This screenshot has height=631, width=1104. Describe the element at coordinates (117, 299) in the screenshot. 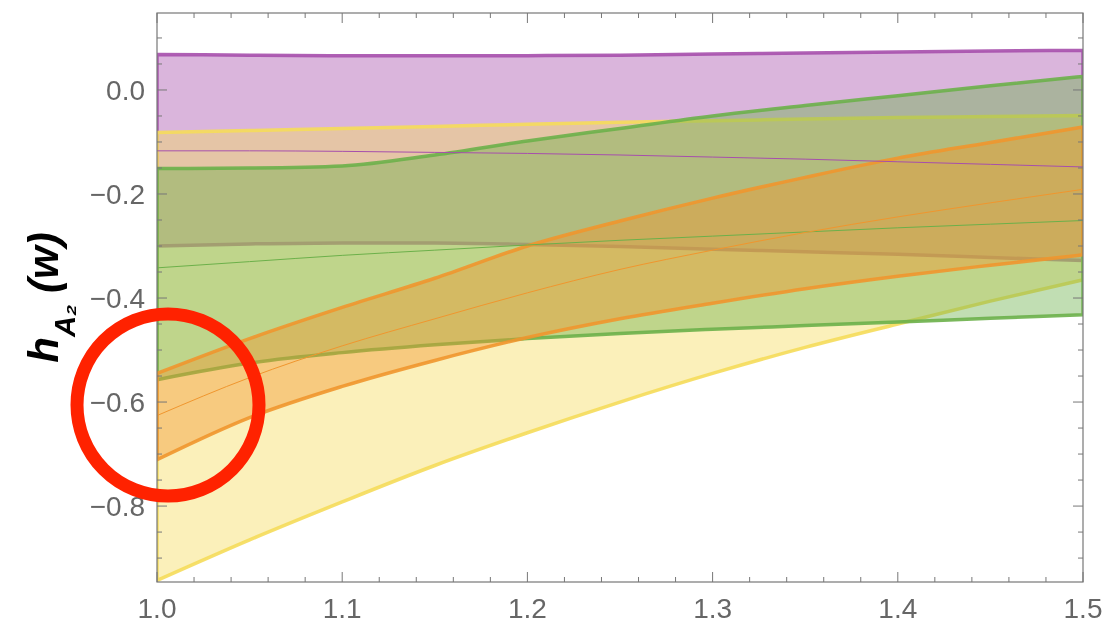

I see `y-tick-label: −0.4` at that location.